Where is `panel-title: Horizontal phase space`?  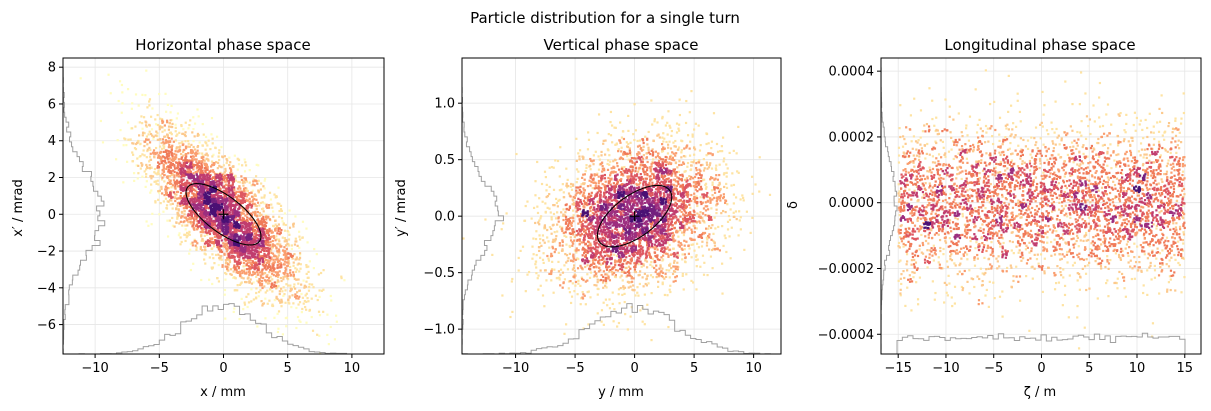 panel-title: Horizontal phase space is located at coordinates (222, 45).